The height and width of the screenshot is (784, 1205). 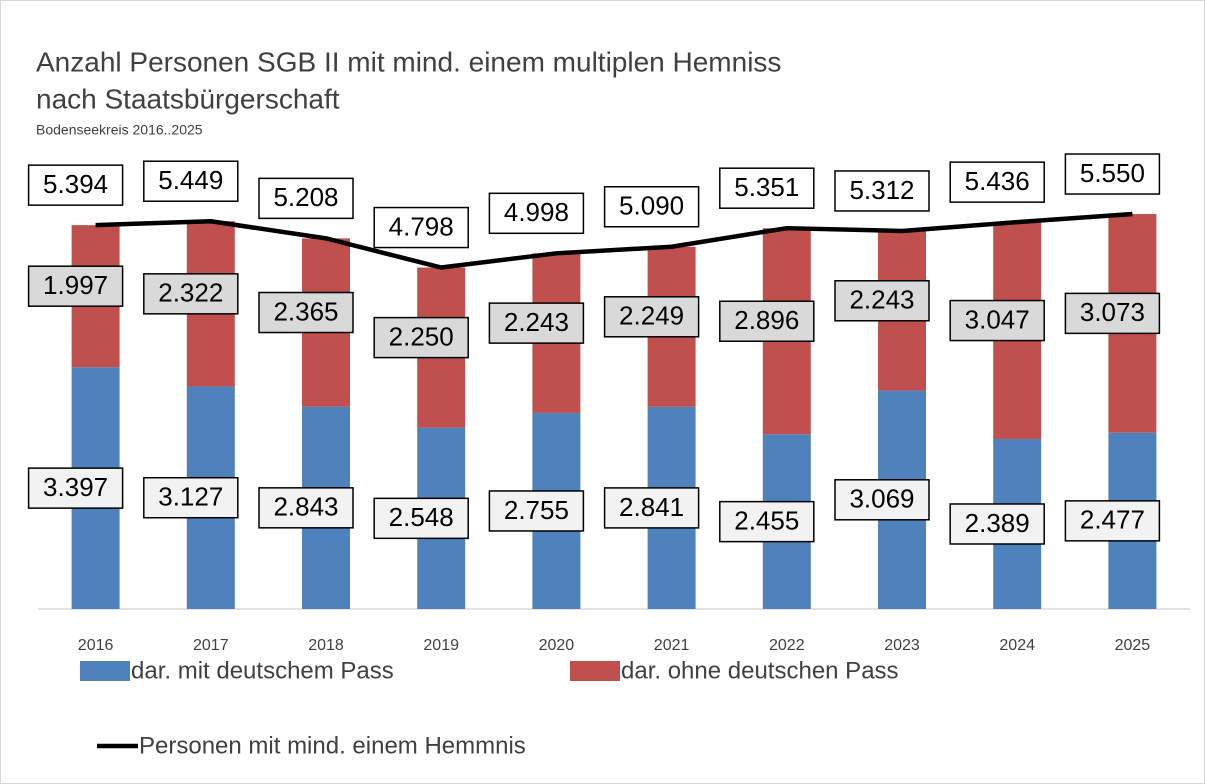 I want to click on x-tick-label: 2021, so click(x=672, y=645).